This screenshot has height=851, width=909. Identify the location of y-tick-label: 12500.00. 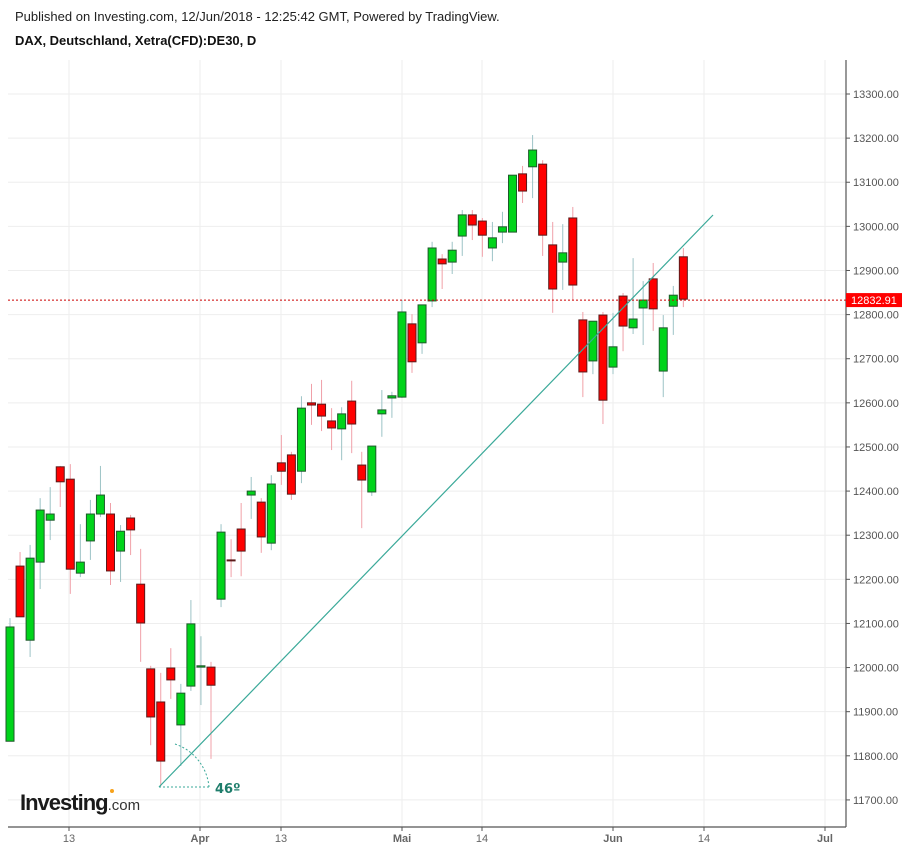
(876, 448).